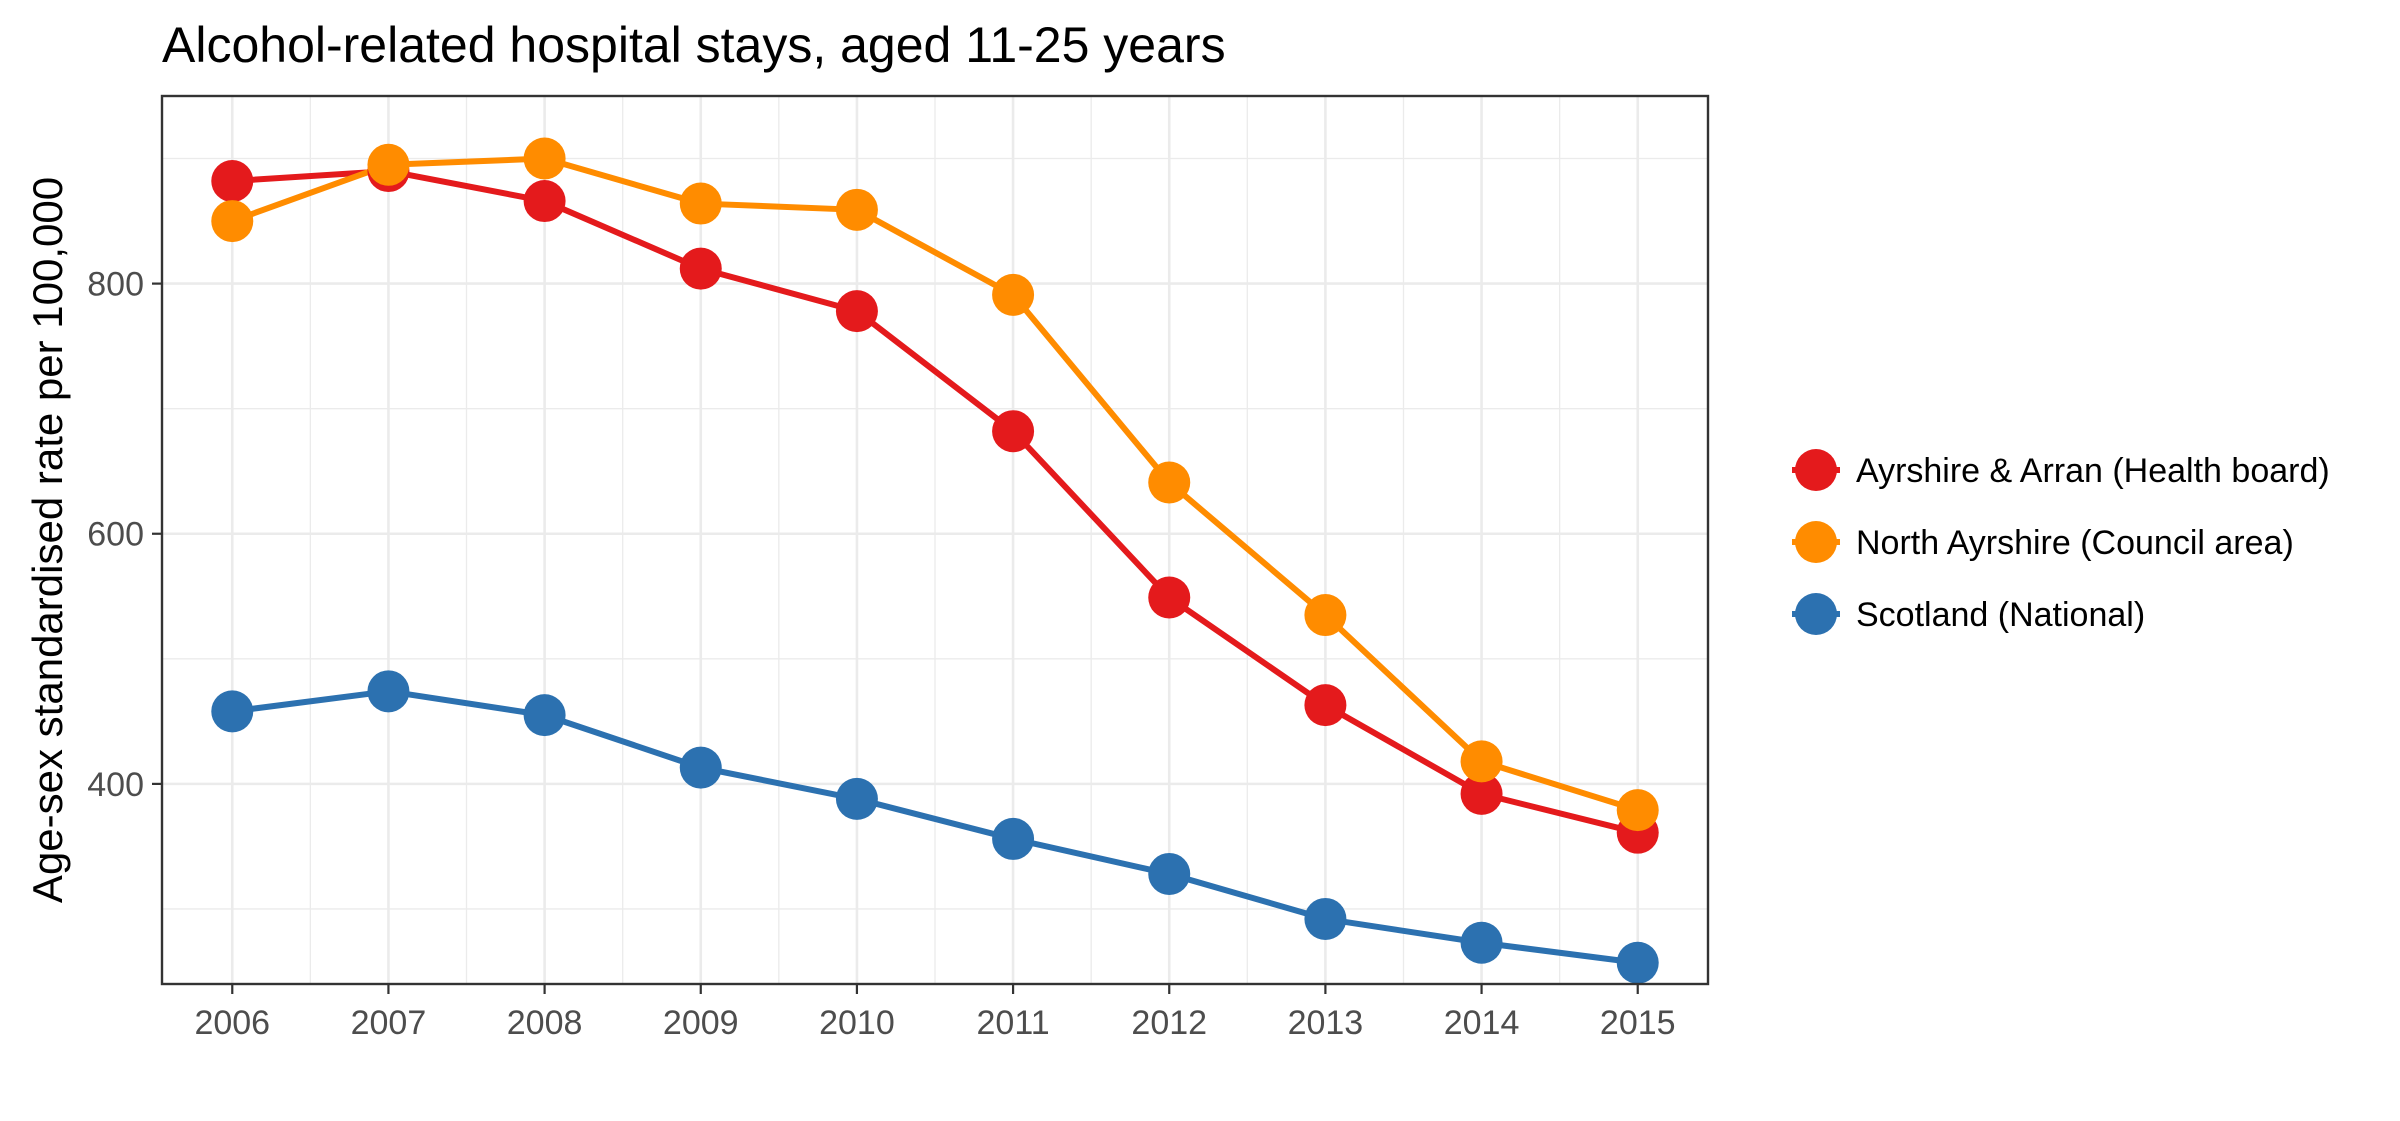 This screenshot has height=1121, width=2400. Describe the element at coordinates (1482, 1023) in the screenshot. I see `x-tick-label: 2014` at that location.